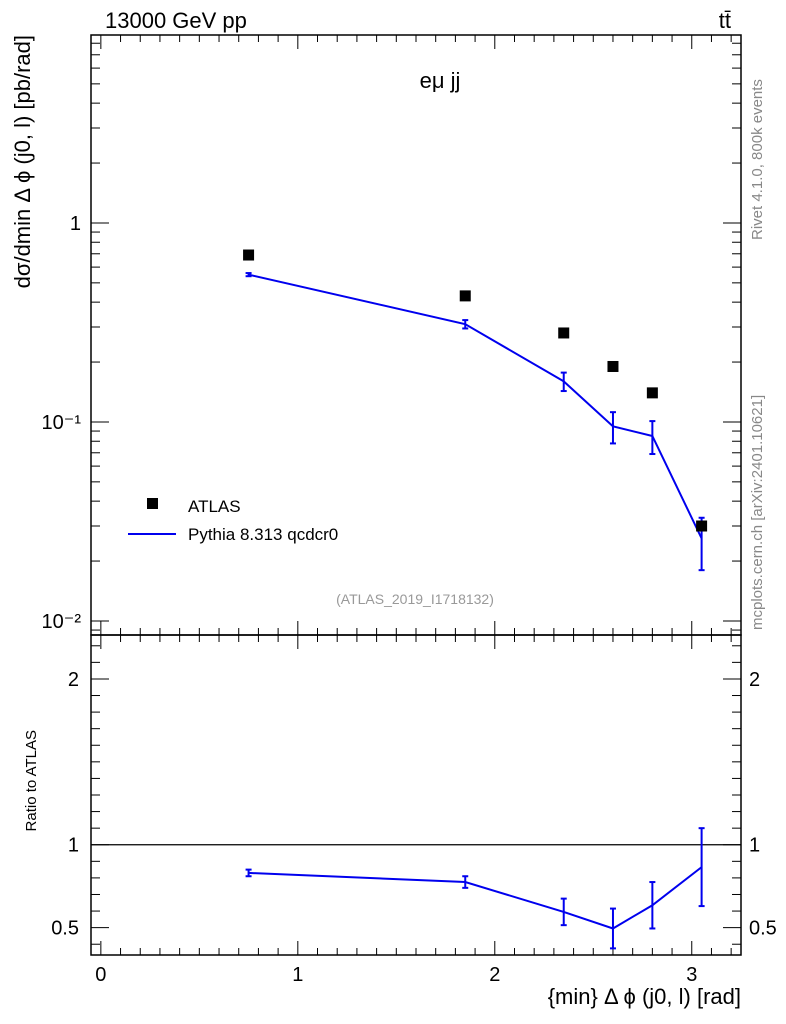  Describe the element at coordinates (214, 506) in the screenshot. I see `legend-atlas-label: ATLAS` at that location.